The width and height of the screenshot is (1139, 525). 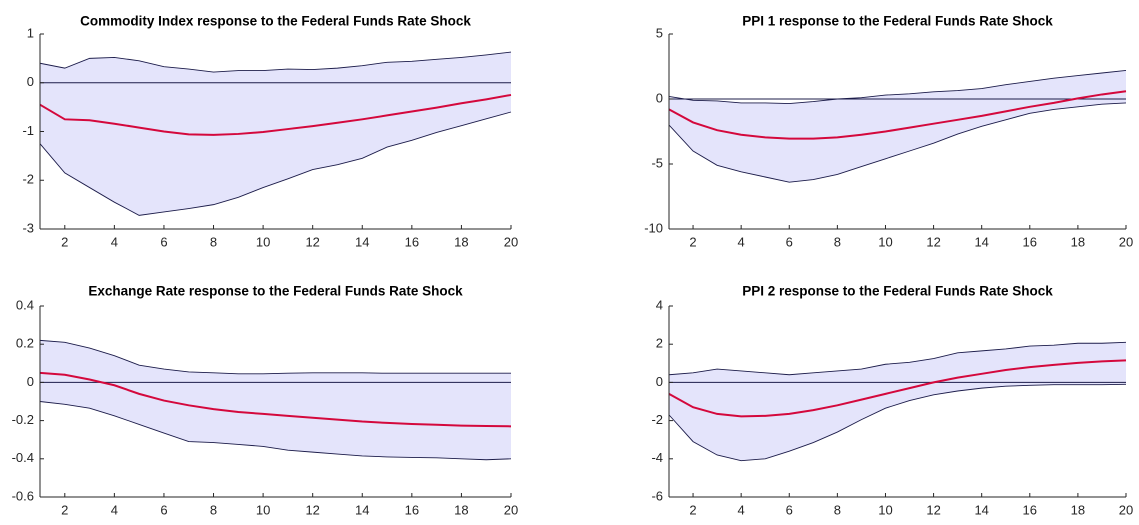 What do you see at coordinates (659, 32) in the screenshot?
I see `y-tick-label: 5` at bounding box center [659, 32].